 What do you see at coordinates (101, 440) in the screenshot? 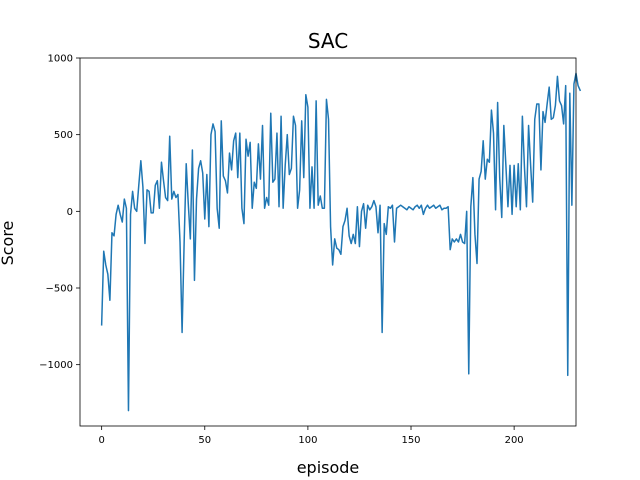
I see `x-tick-label: 0` at bounding box center [101, 440].